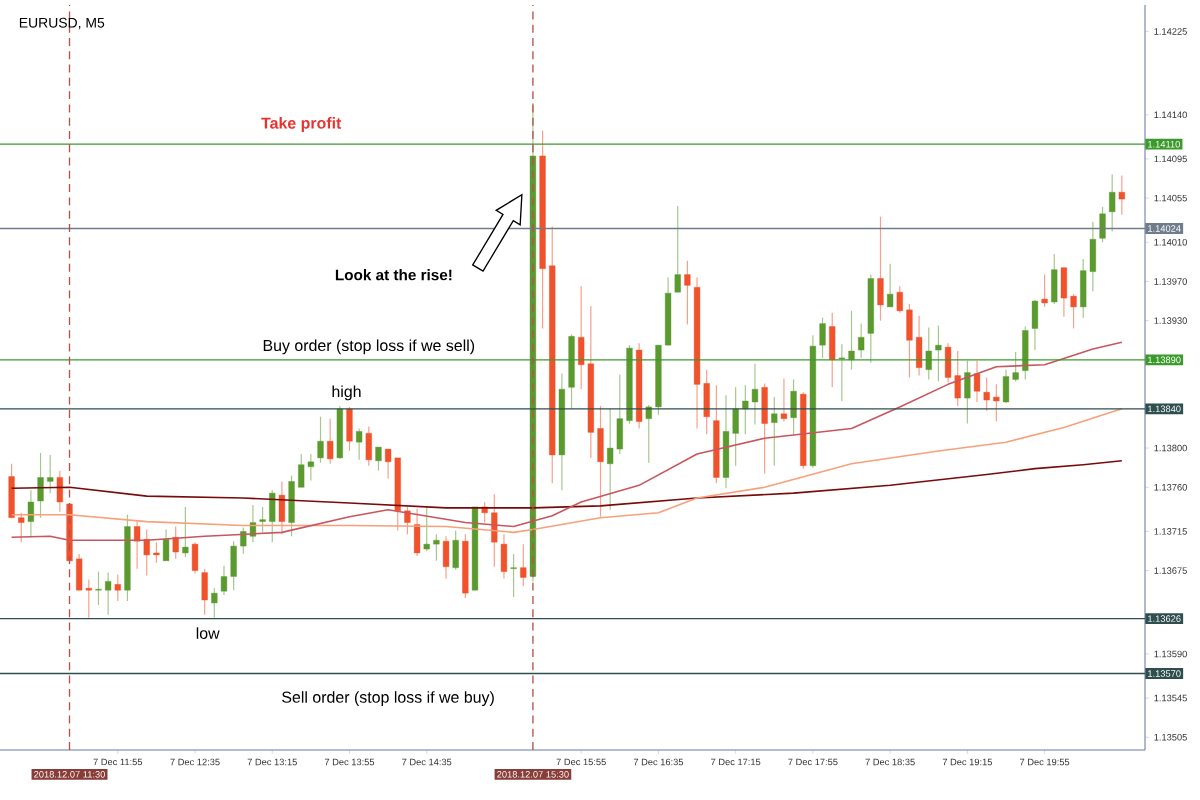 The height and width of the screenshot is (800, 1200). I want to click on y-tick-label: 1.14225, so click(1170, 31).